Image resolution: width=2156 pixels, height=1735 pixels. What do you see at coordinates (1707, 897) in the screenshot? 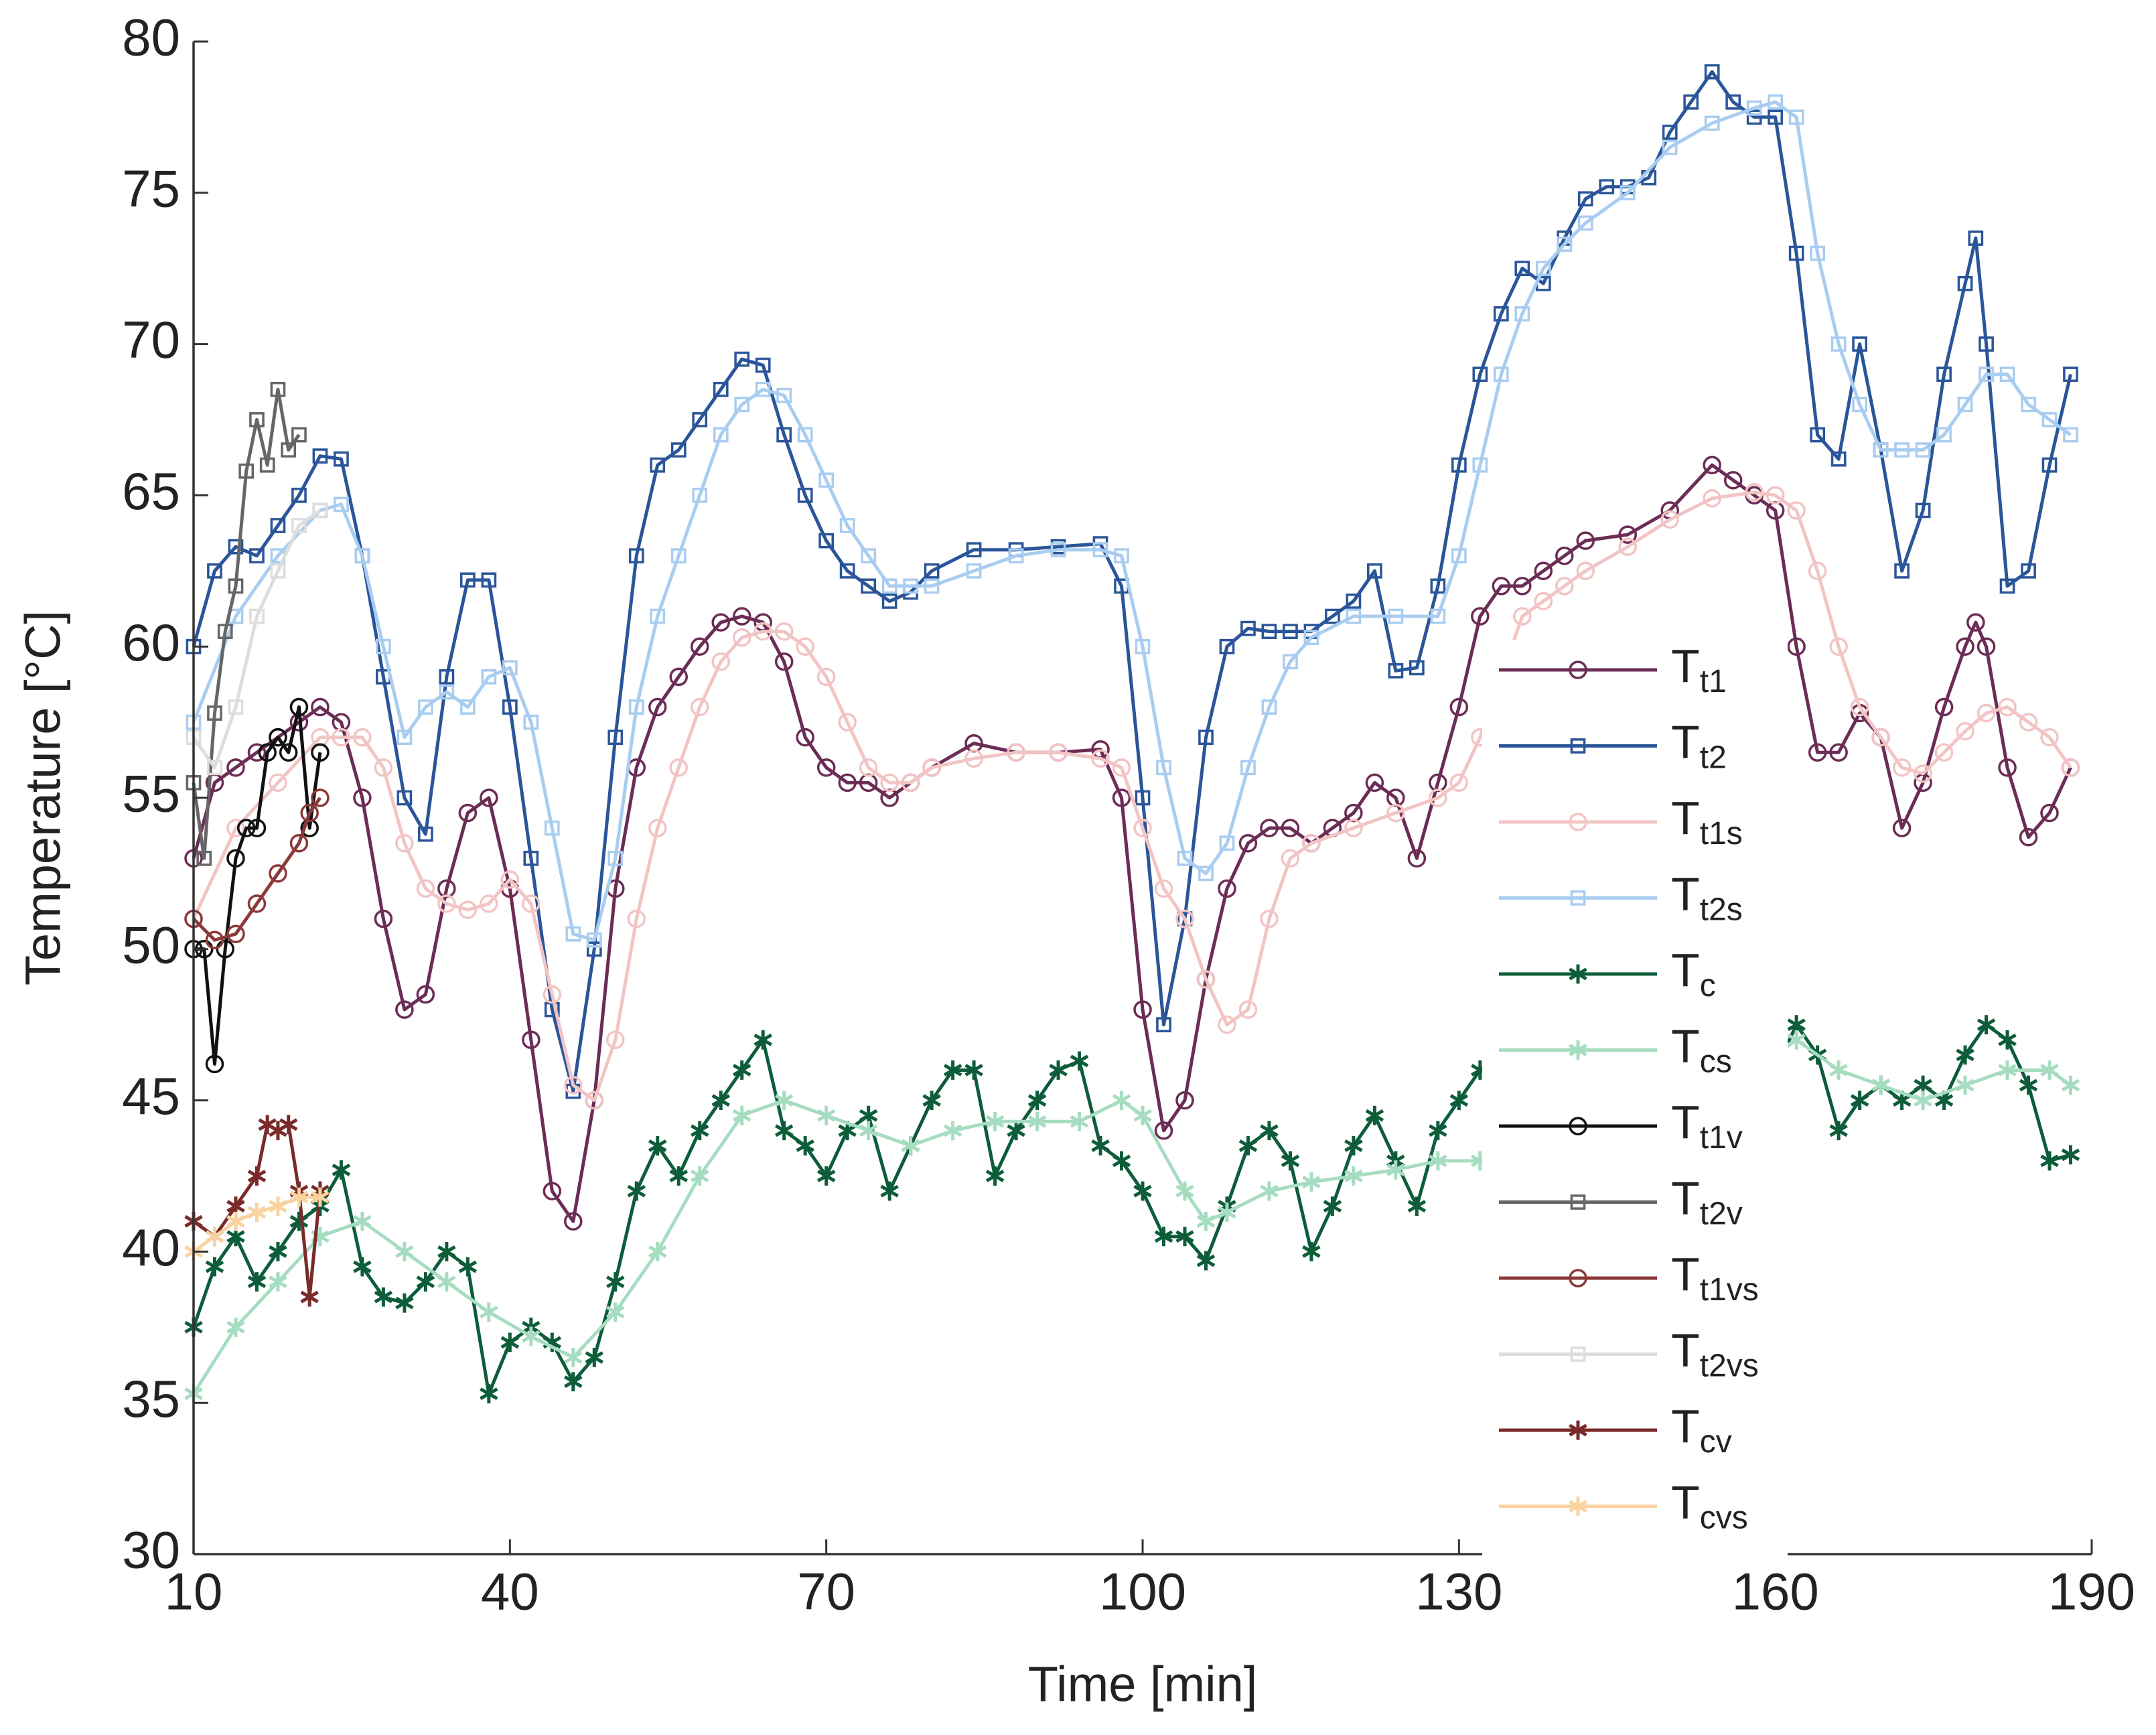
I see `legend-label: Tt2s` at bounding box center [1707, 897].